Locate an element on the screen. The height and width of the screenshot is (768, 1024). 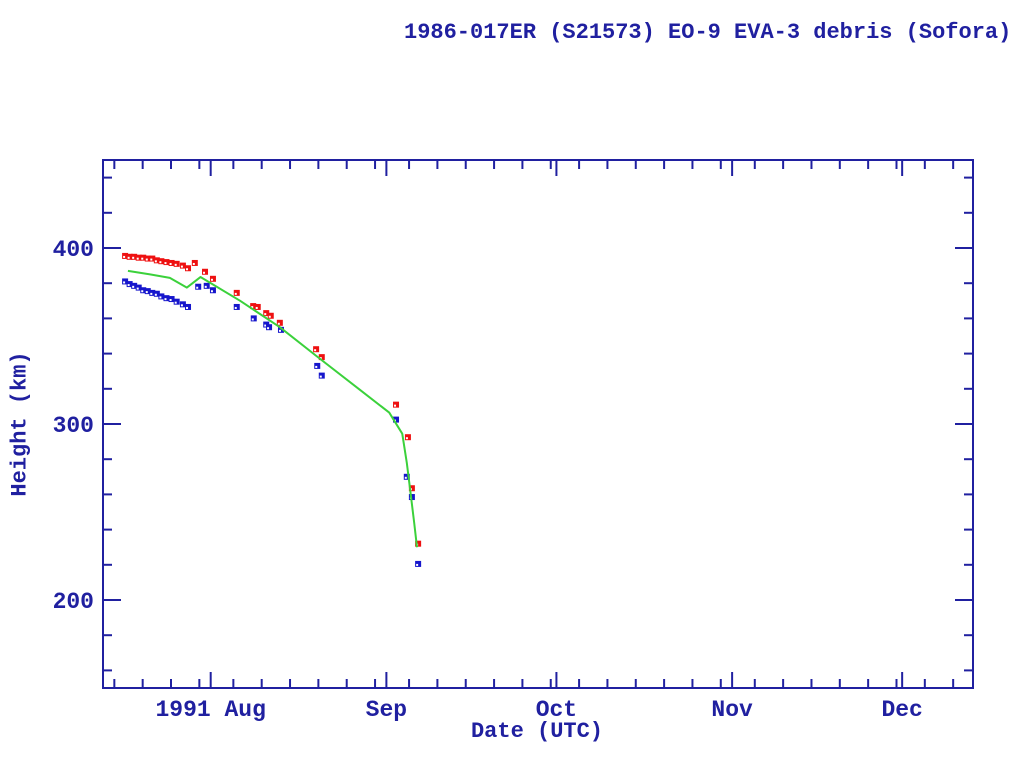
line-path is located at coordinates (272, 408).